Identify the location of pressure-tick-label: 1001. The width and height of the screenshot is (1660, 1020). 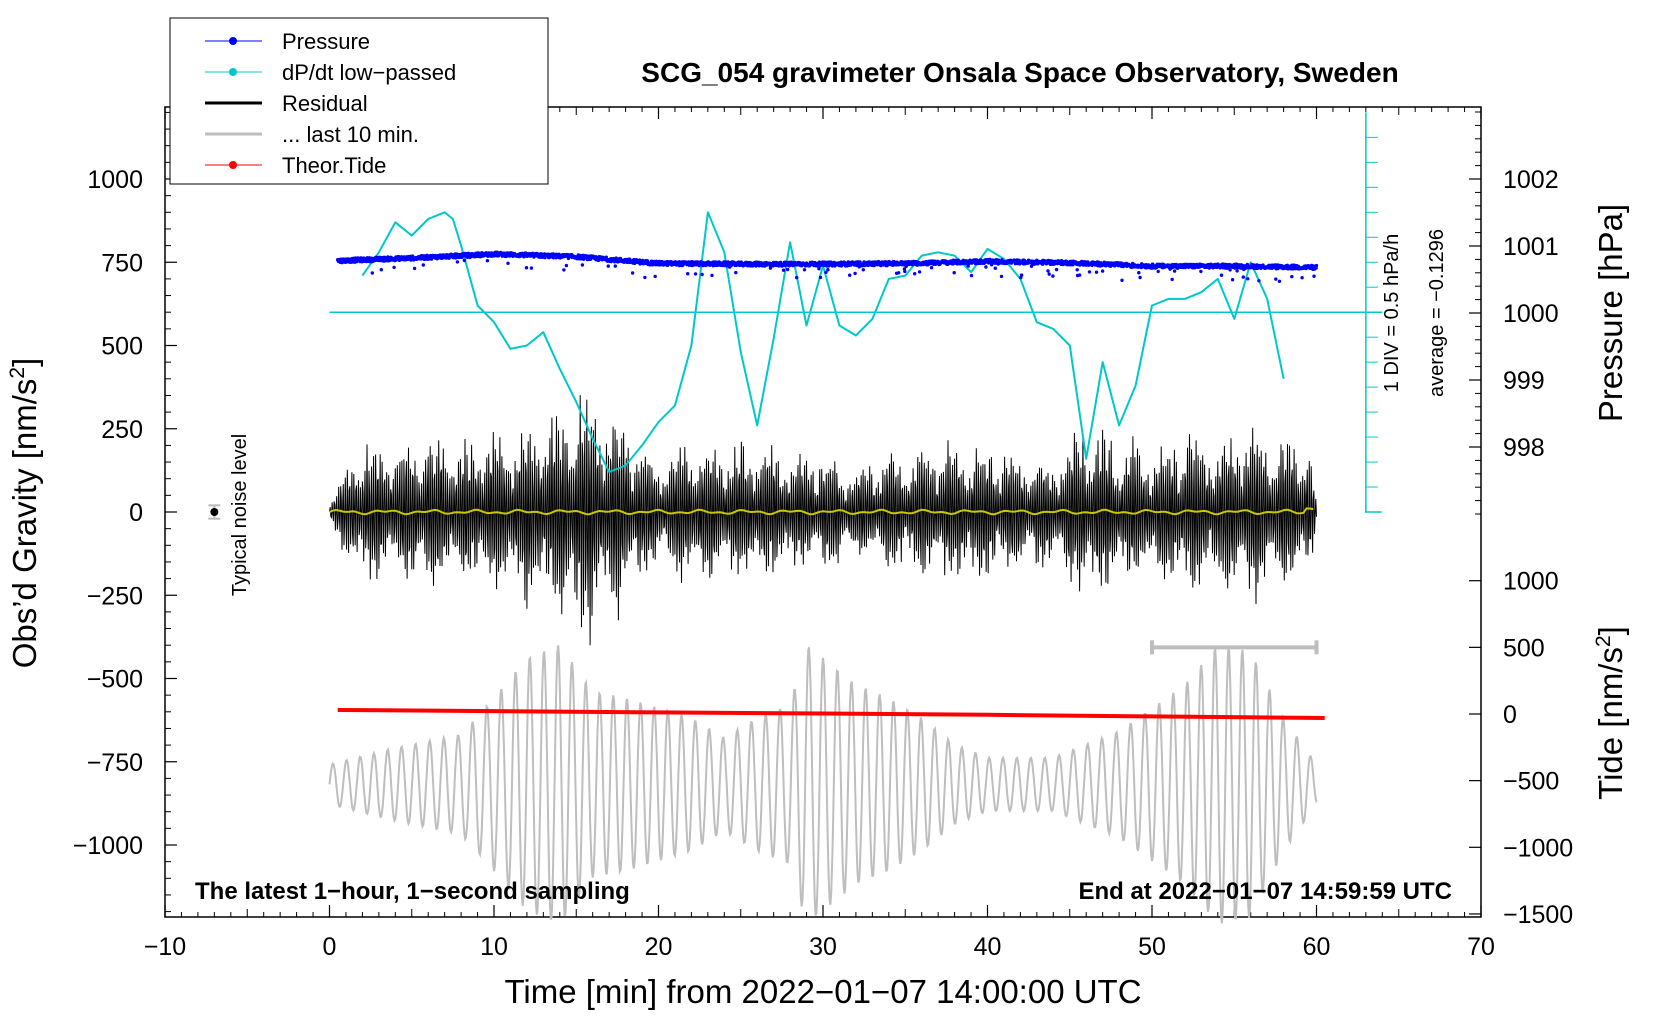
(1531, 247).